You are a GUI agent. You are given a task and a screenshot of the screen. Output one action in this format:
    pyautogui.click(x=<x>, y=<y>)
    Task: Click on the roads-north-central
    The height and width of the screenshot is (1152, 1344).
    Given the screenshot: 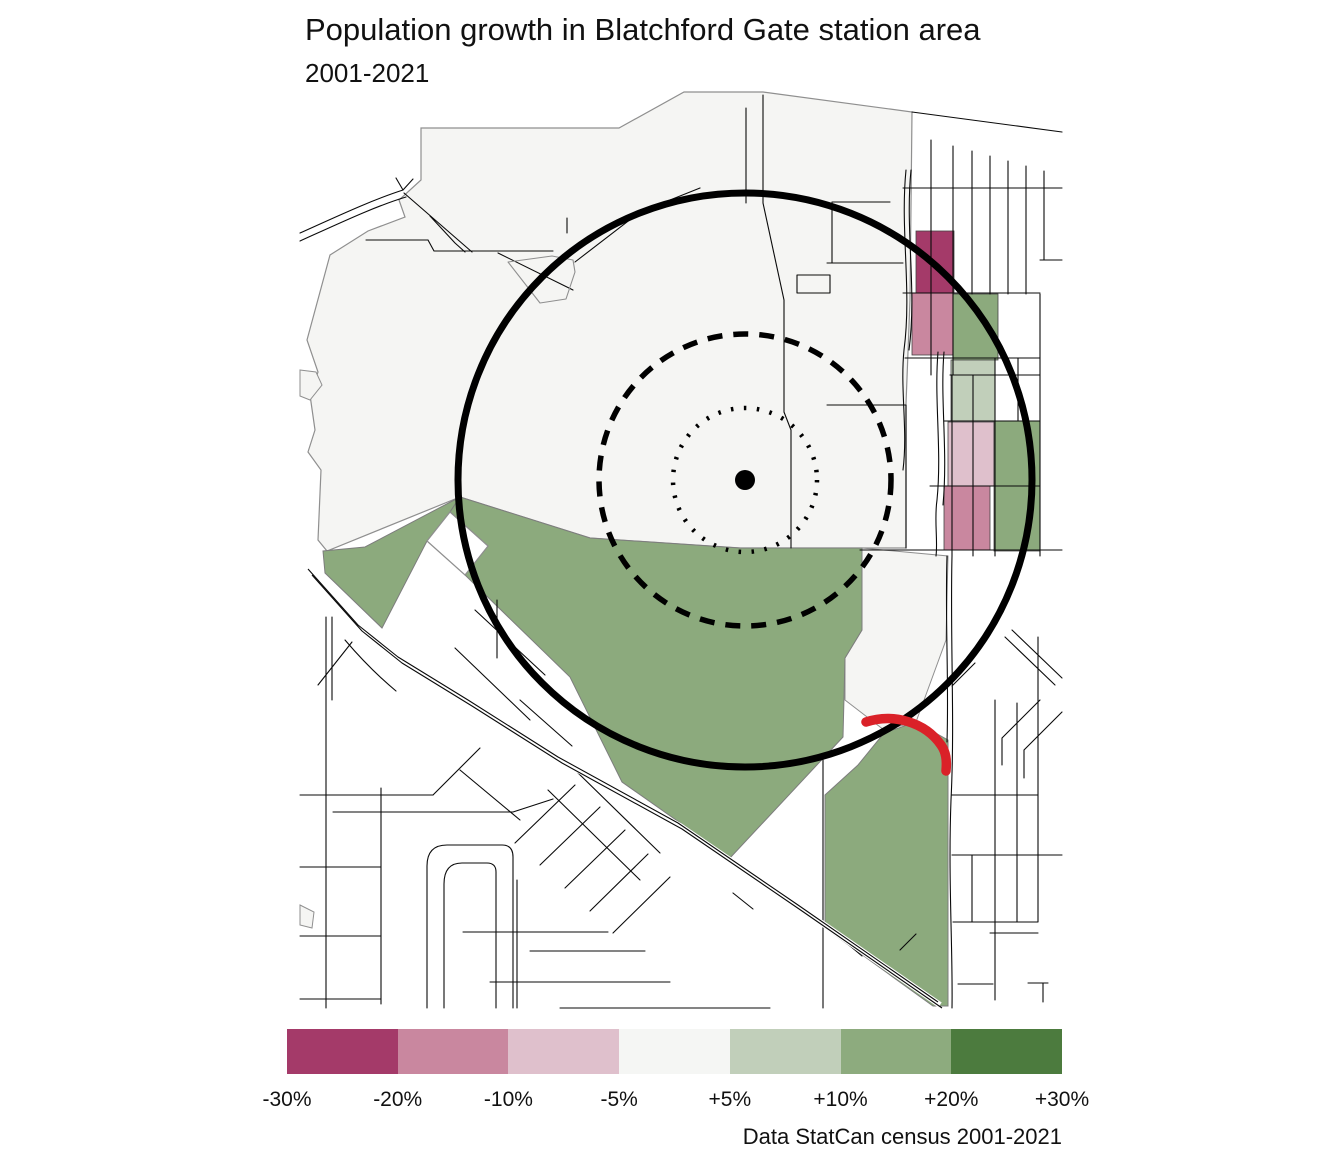 What is the action you would take?
    pyautogui.click(x=826, y=321)
    